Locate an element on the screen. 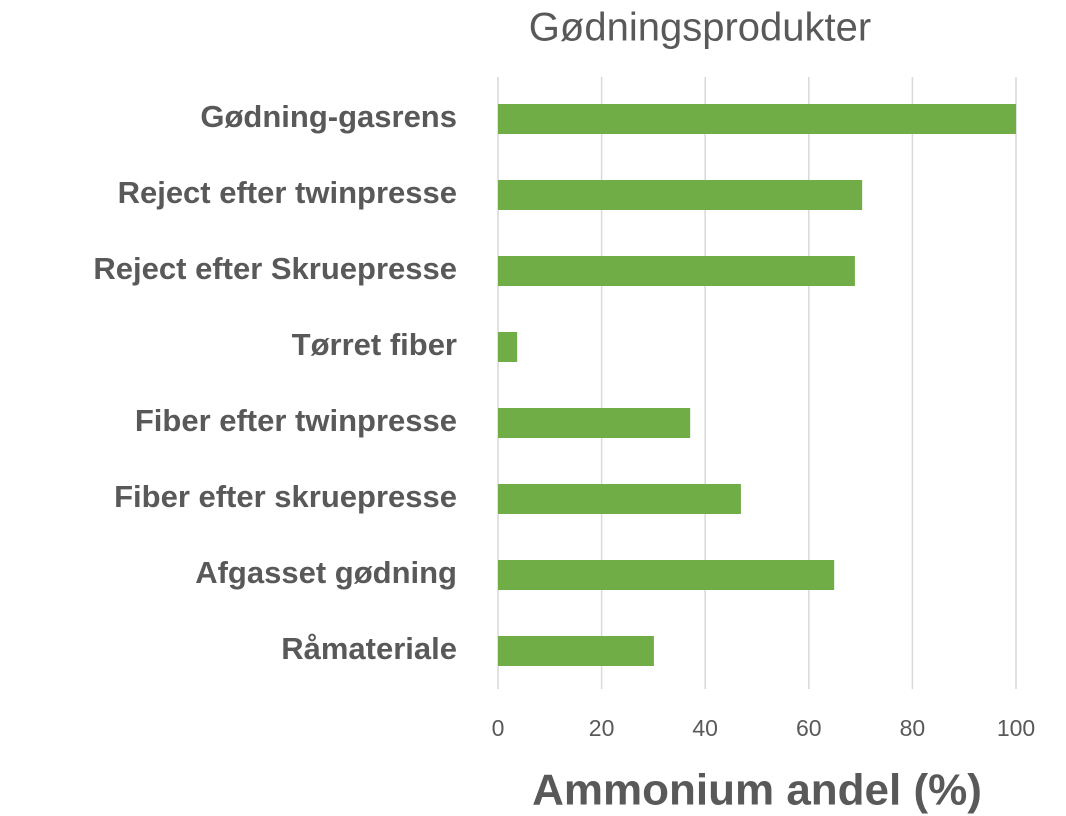 Image resolution: width=1066 pixels, height=816 pixels. y-tick-label: Råmateriale is located at coordinates (369, 648).